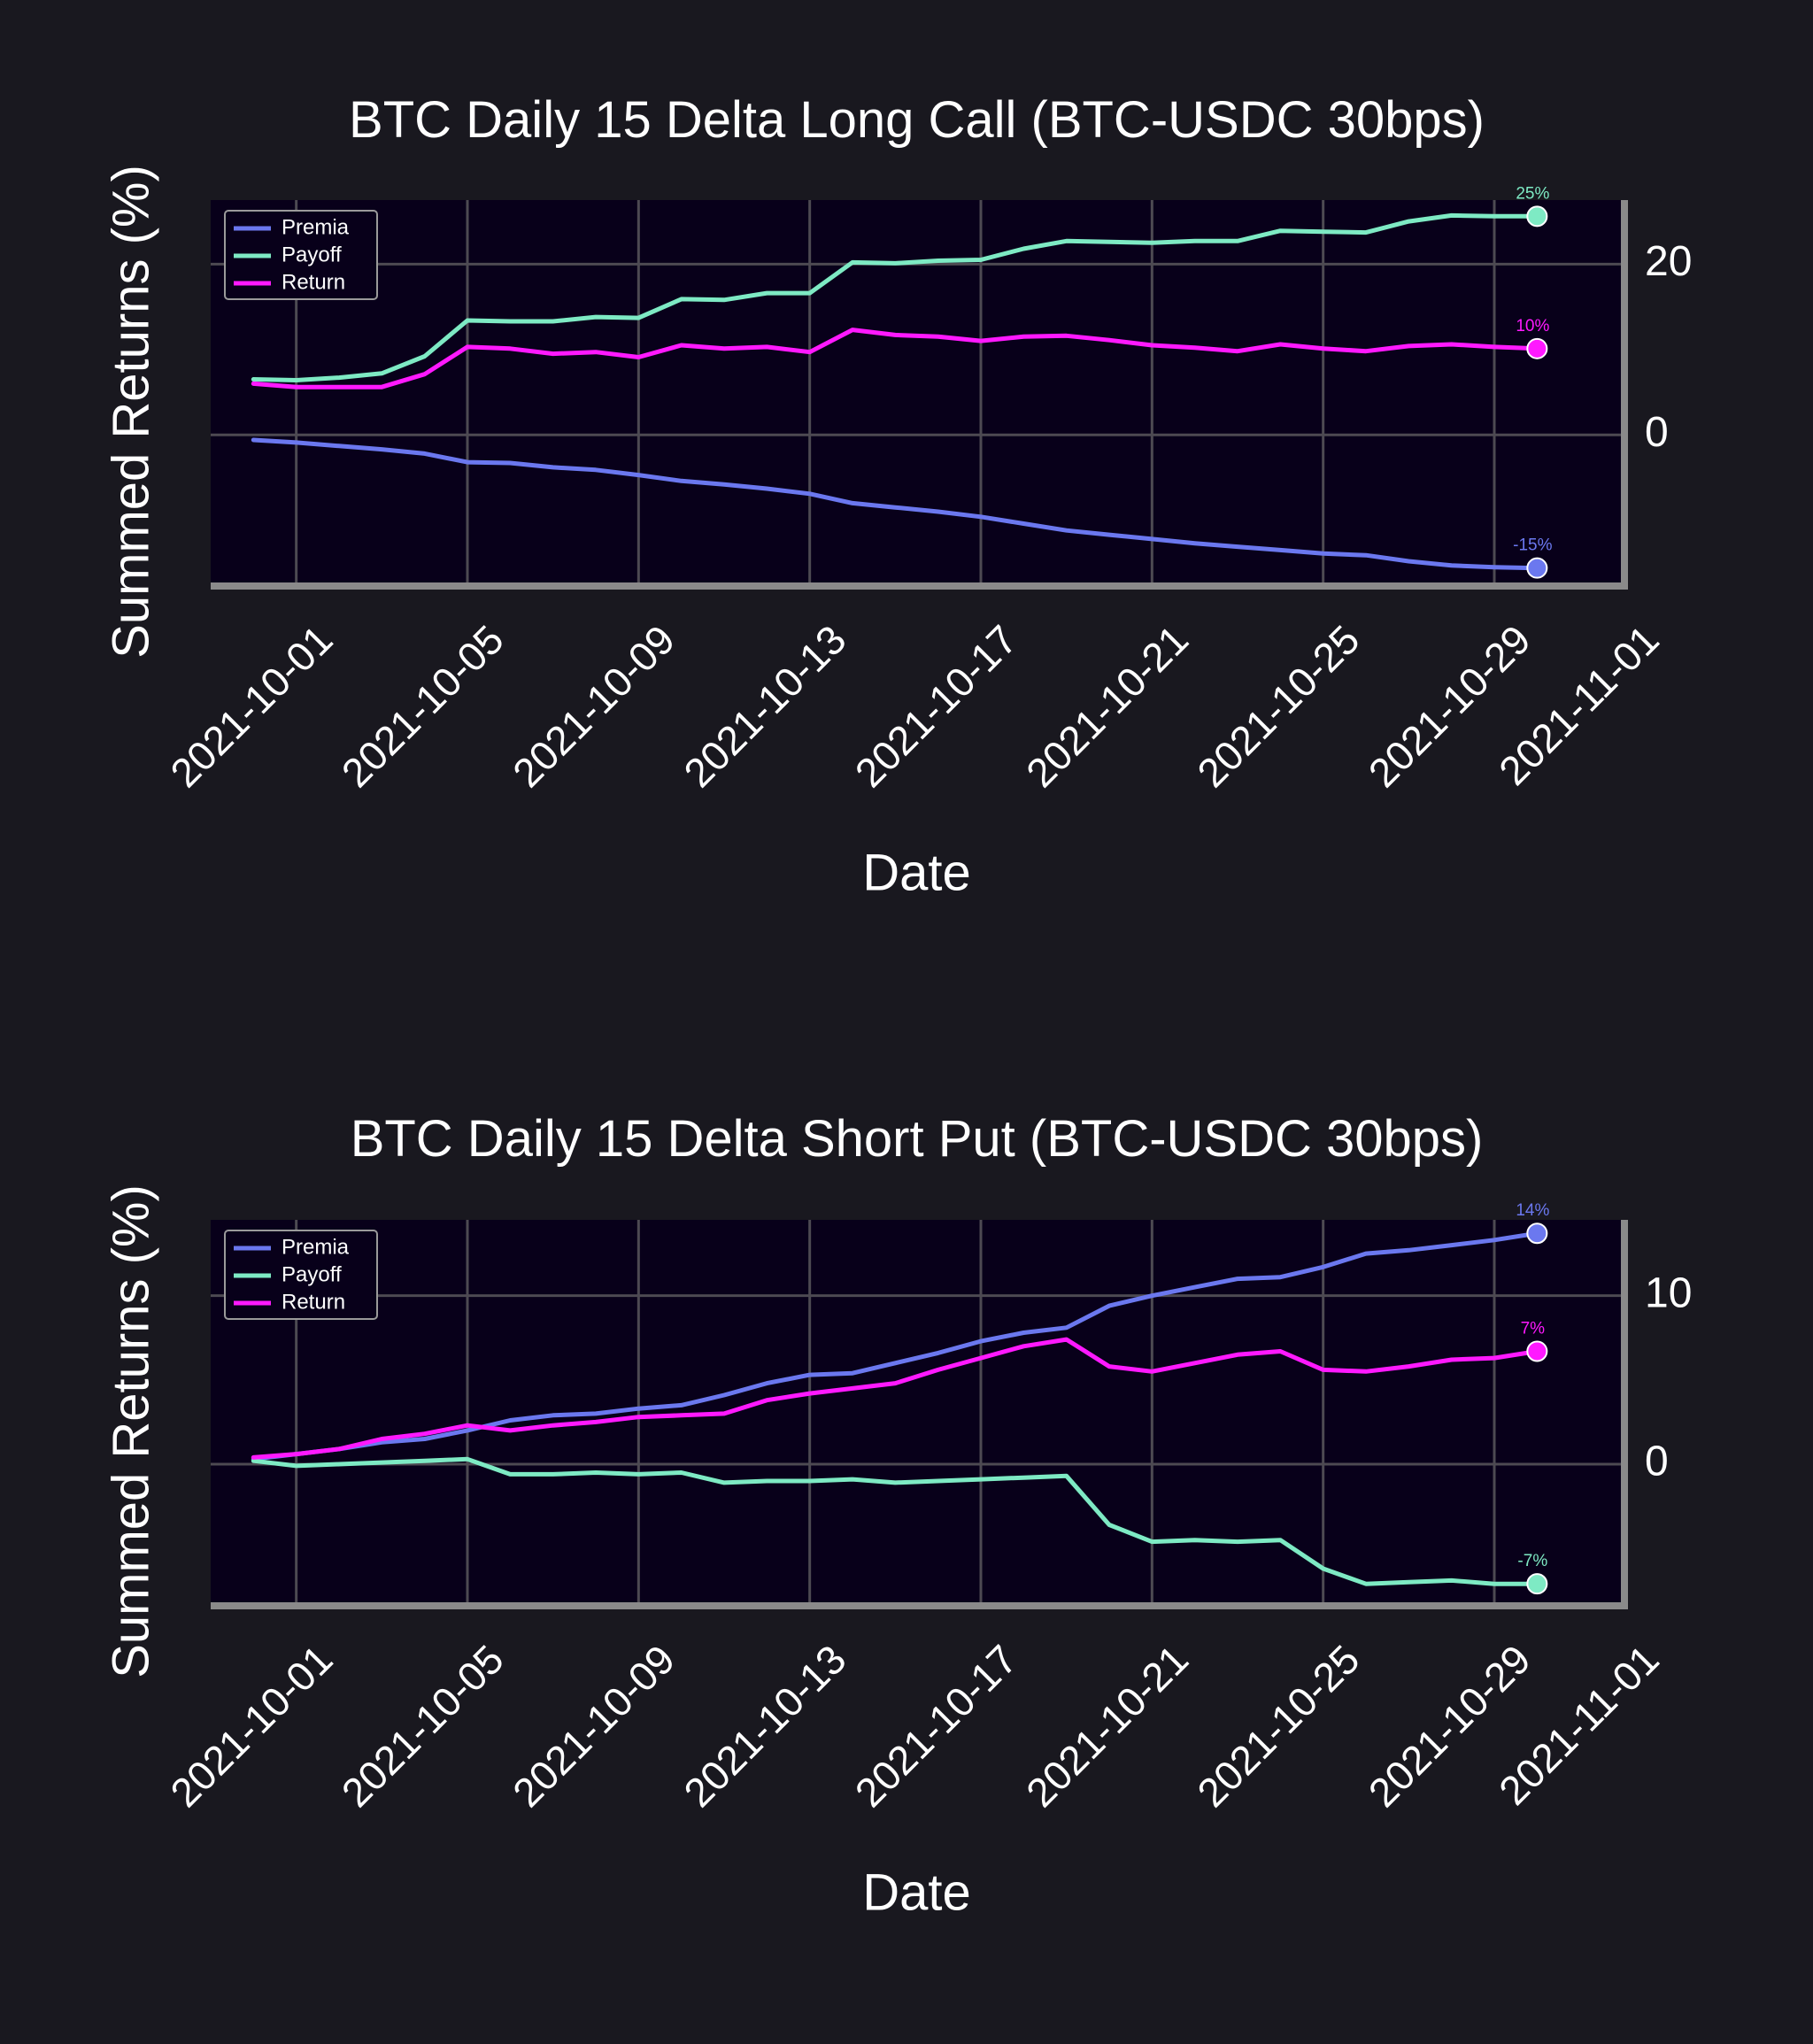 This screenshot has height=2044, width=1813. I want to click on y-tick-label: 10, so click(1669, 1292).